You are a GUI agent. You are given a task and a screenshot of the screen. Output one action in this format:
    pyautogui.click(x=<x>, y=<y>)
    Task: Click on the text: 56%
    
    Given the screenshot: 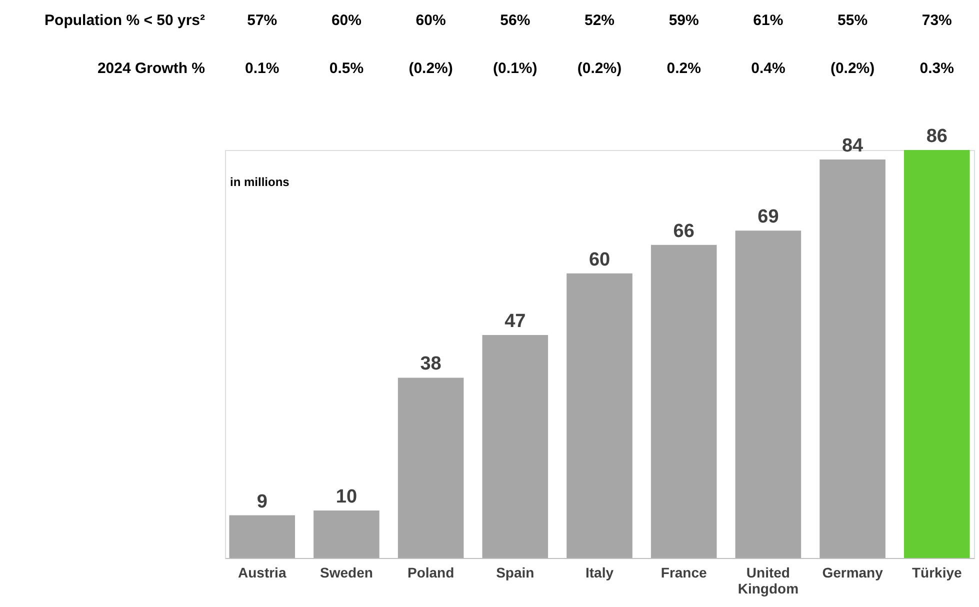 What is the action you would take?
    pyautogui.click(x=515, y=20)
    